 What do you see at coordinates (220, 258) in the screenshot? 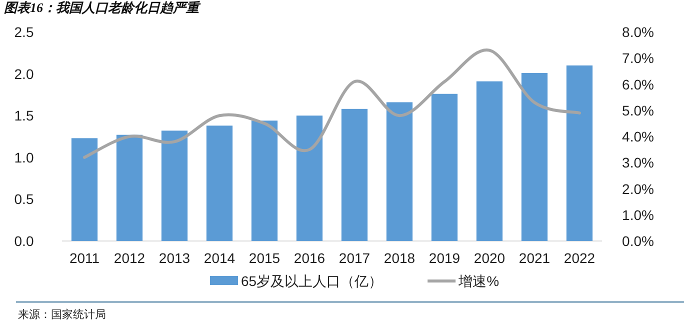
I see `x-tick-label: 2014` at bounding box center [220, 258].